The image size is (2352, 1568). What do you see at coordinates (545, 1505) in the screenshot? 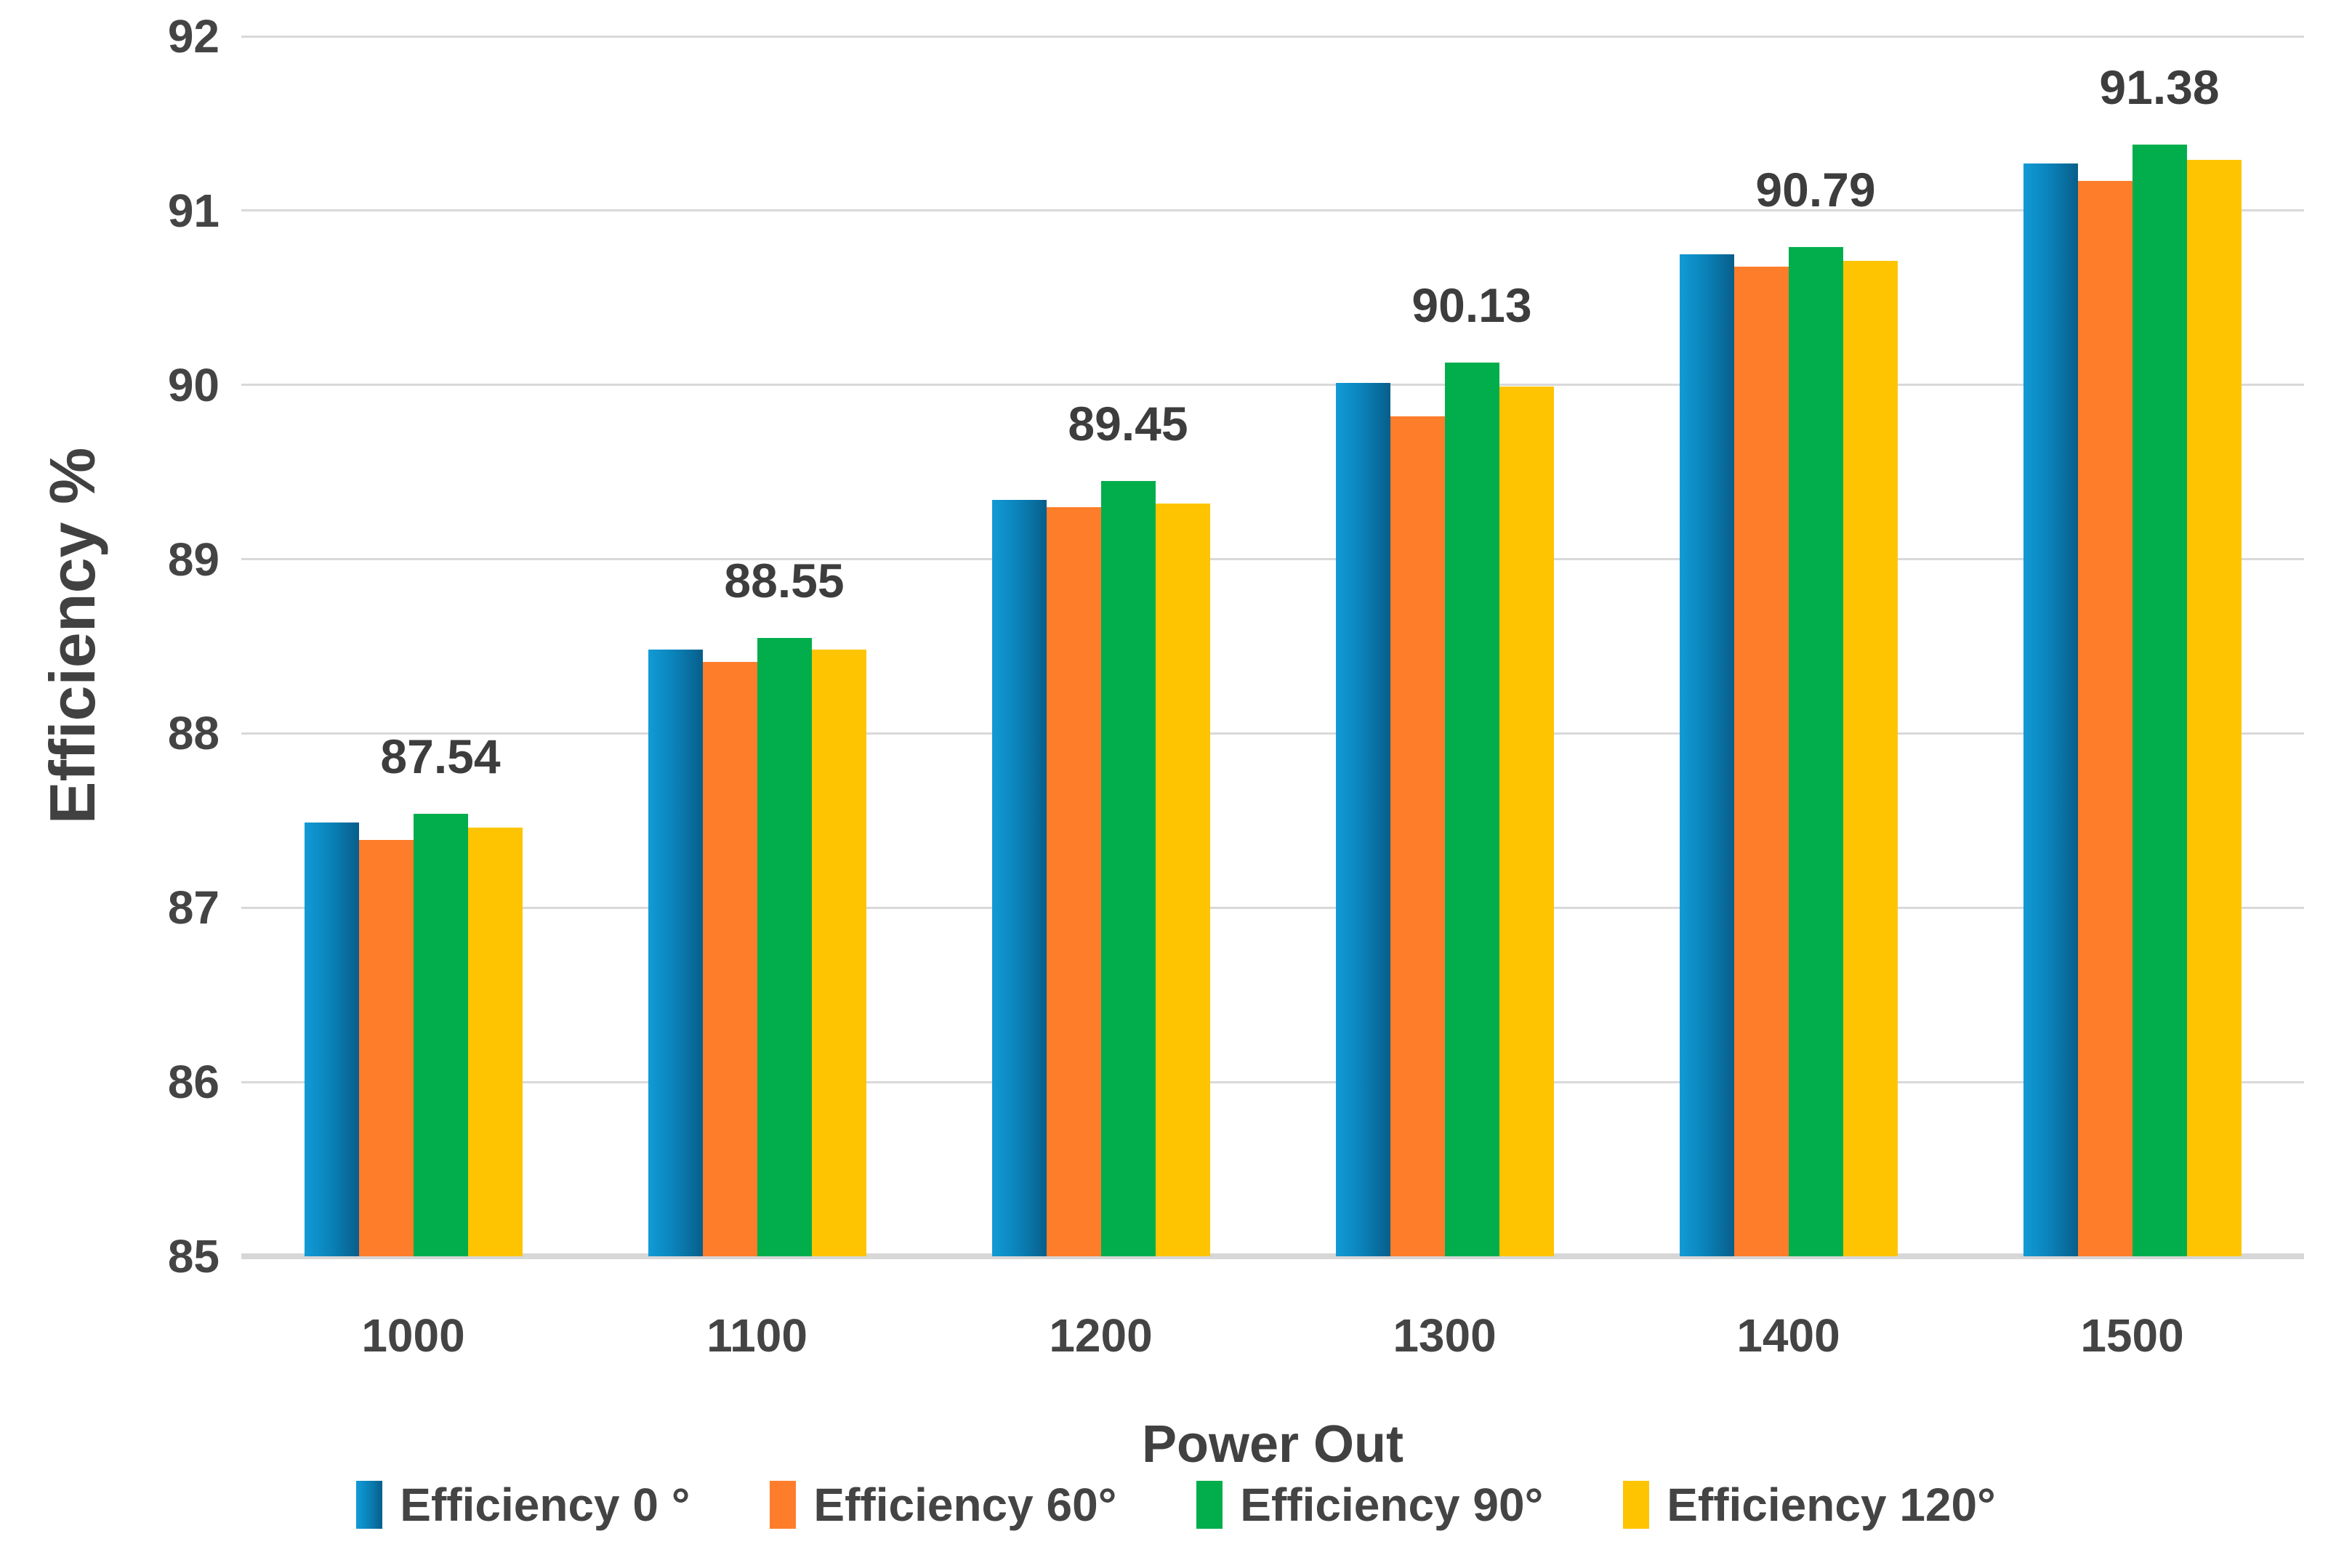
I see `legend-label-efficiency-0-deg: Efficiency 0 °` at bounding box center [545, 1505].